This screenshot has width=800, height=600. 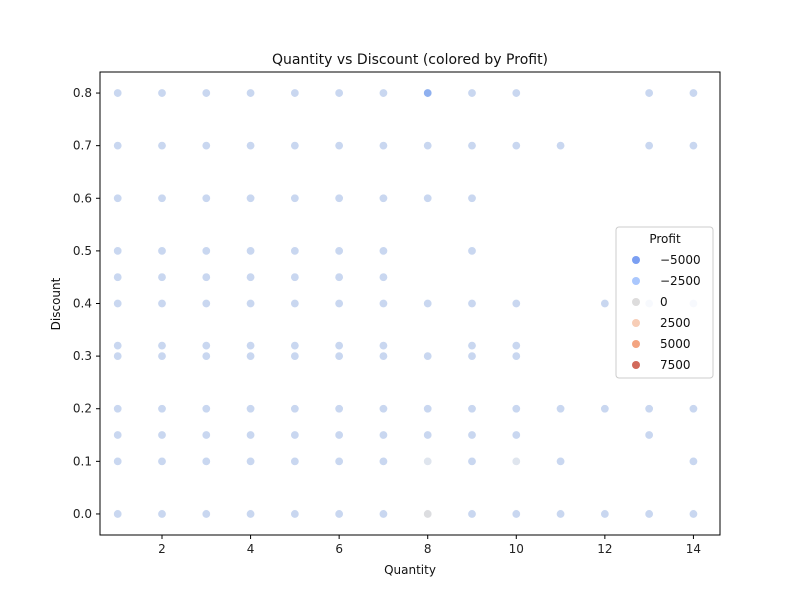 I want to click on x-tick-label: 12, so click(x=604, y=549).